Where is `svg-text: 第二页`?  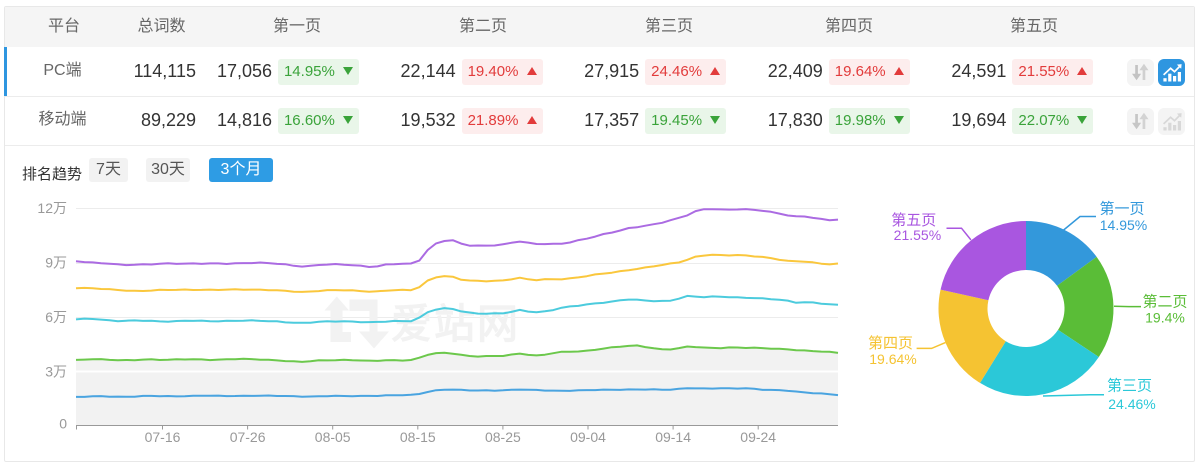
svg-text: 第二页 is located at coordinates (1164, 302).